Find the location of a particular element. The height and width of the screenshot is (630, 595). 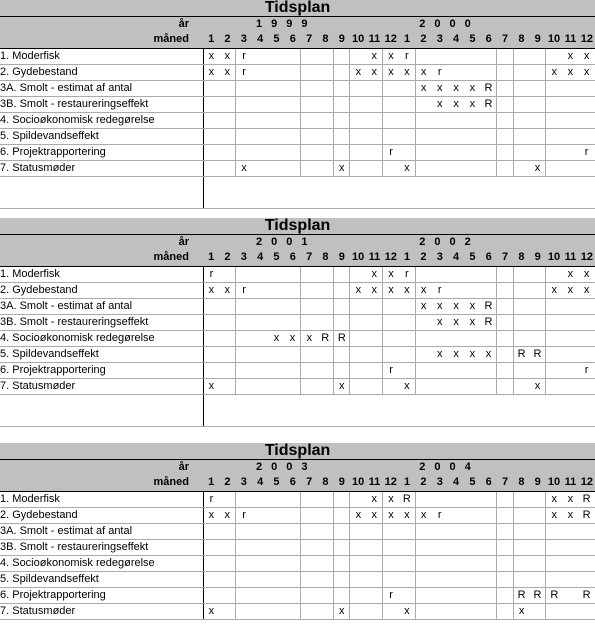

month-number: 6 is located at coordinates (292, 483).